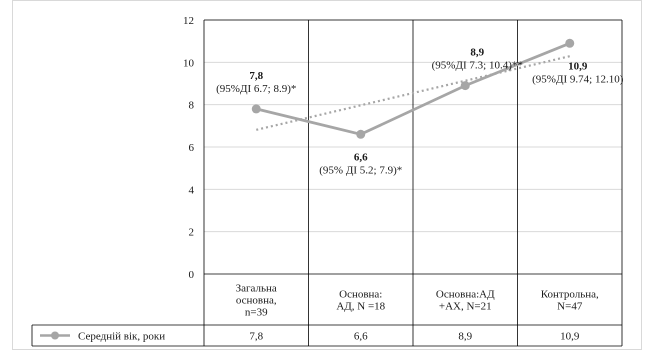  I want to click on x-category-label: Контрольна,, so click(570, 295).